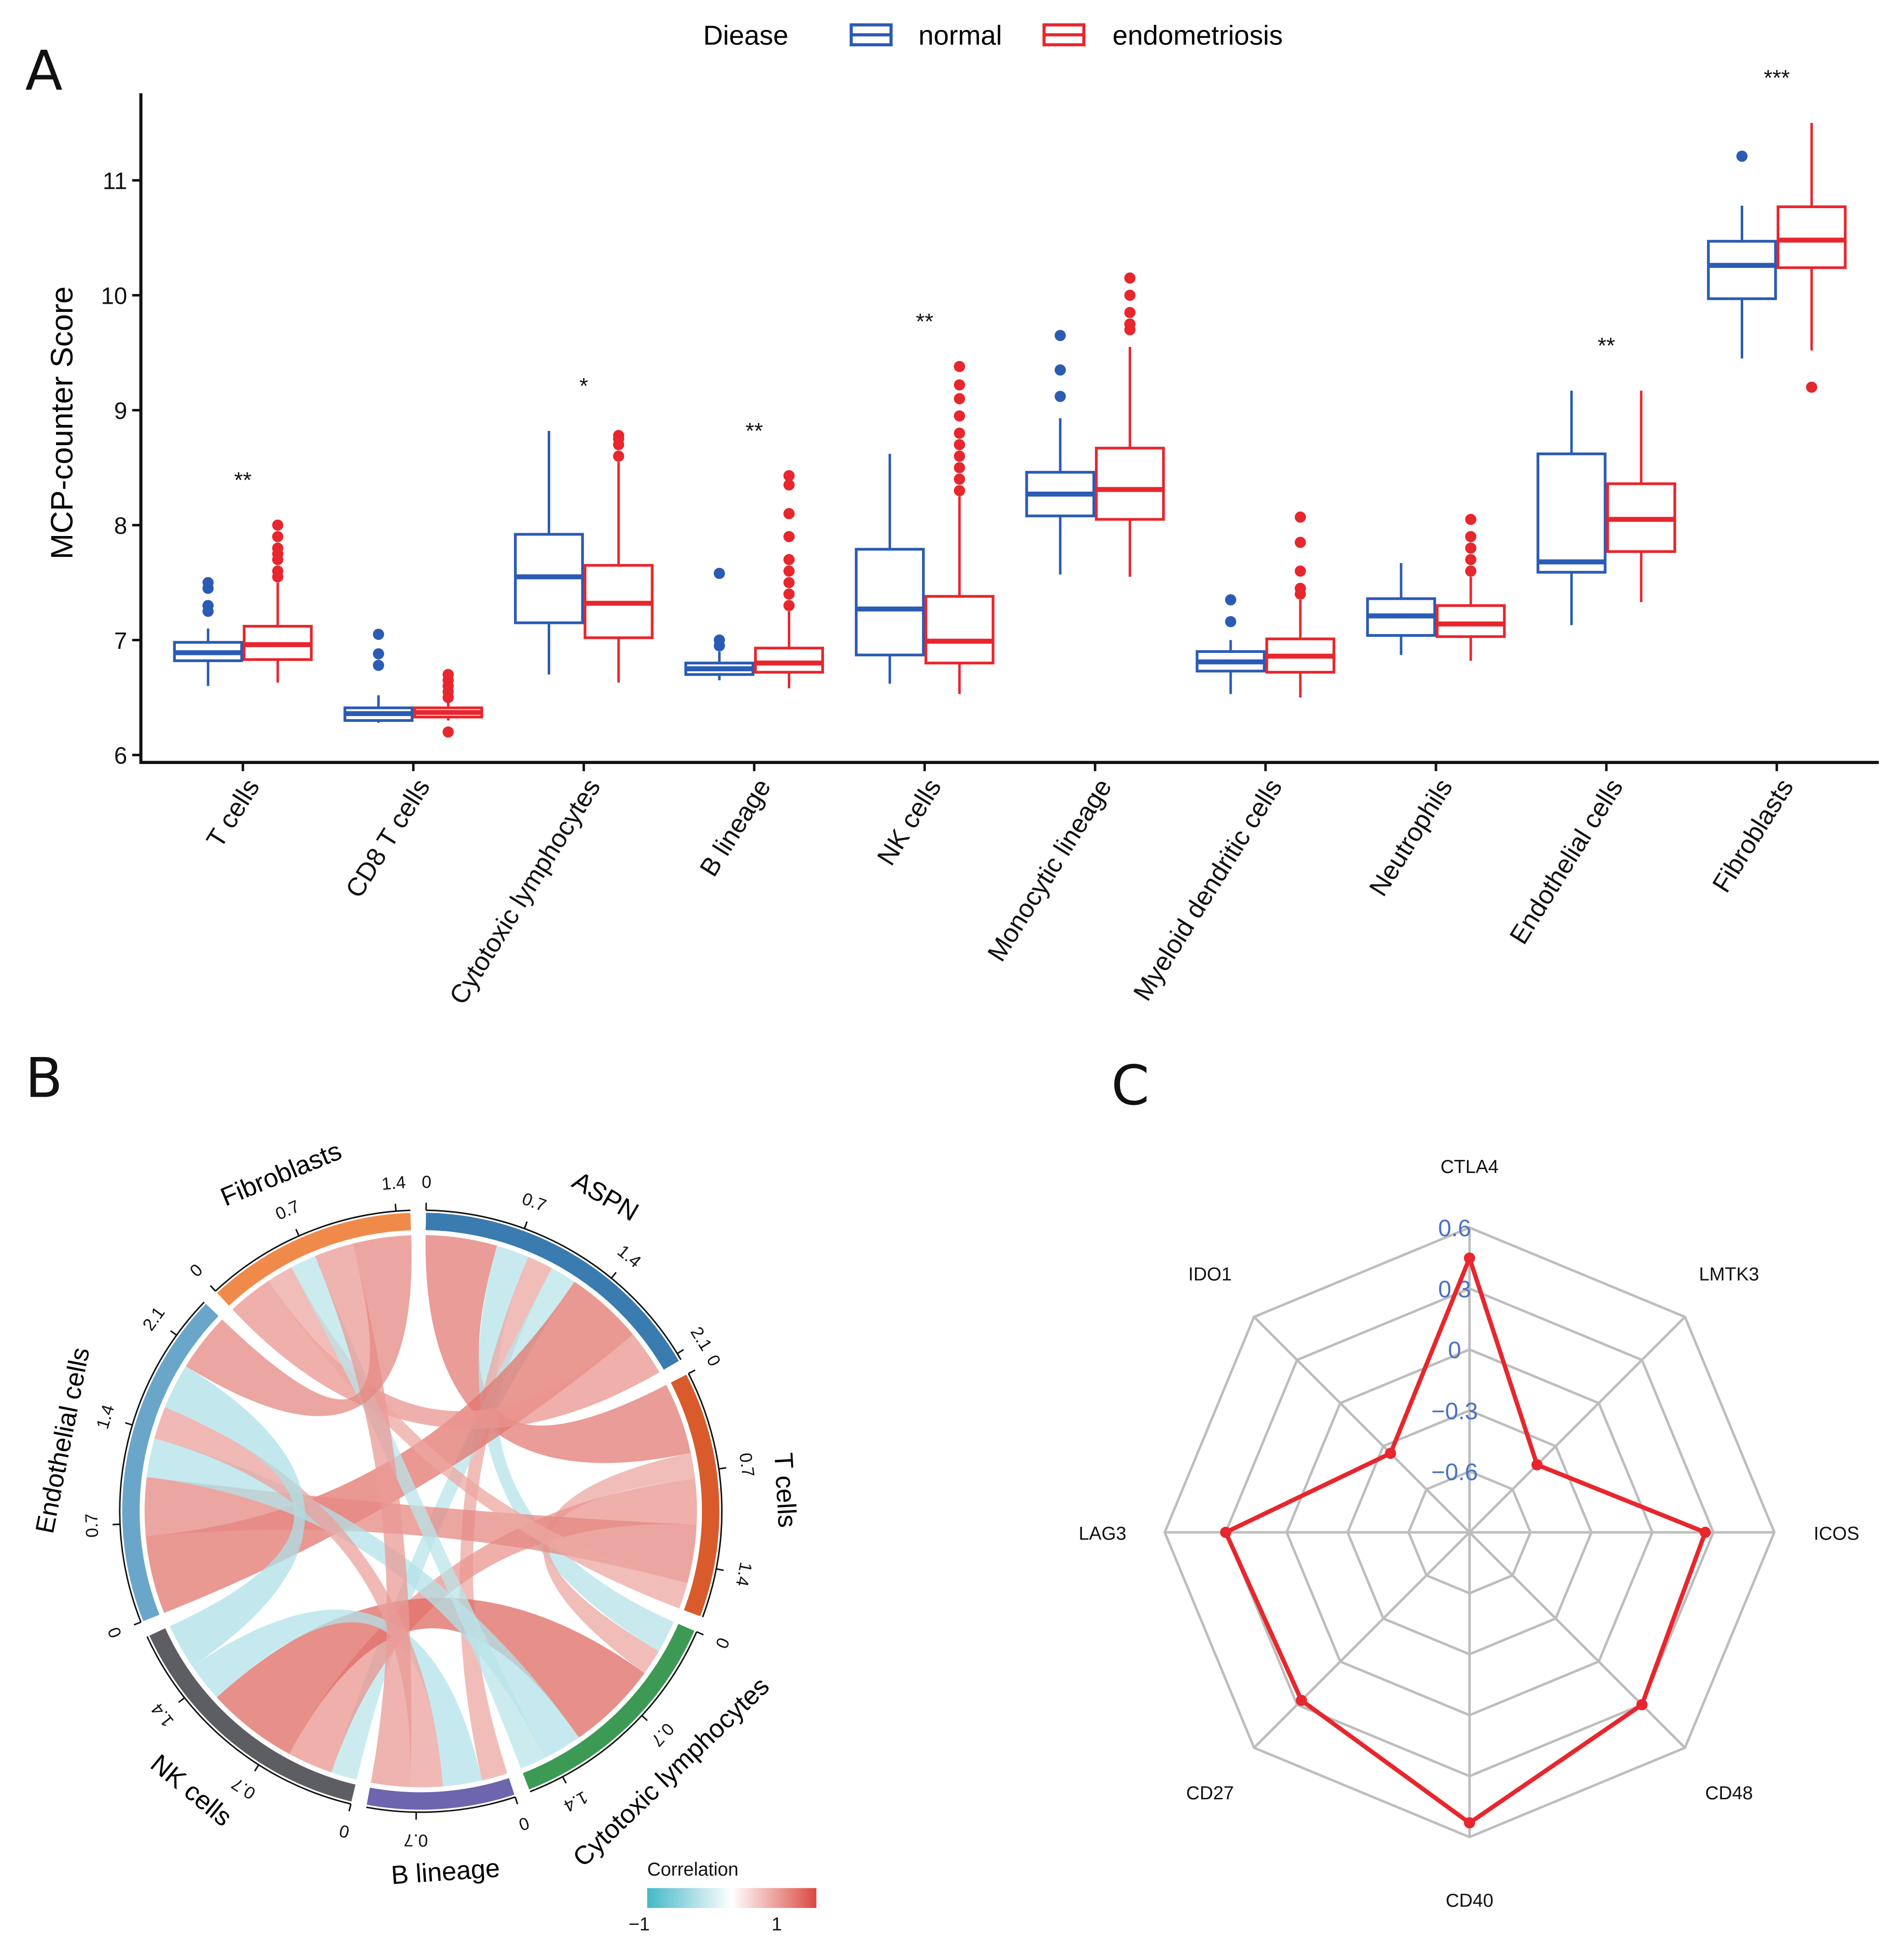  I want to click on x-tick-label: CD8 T cells, so click(388, 839).